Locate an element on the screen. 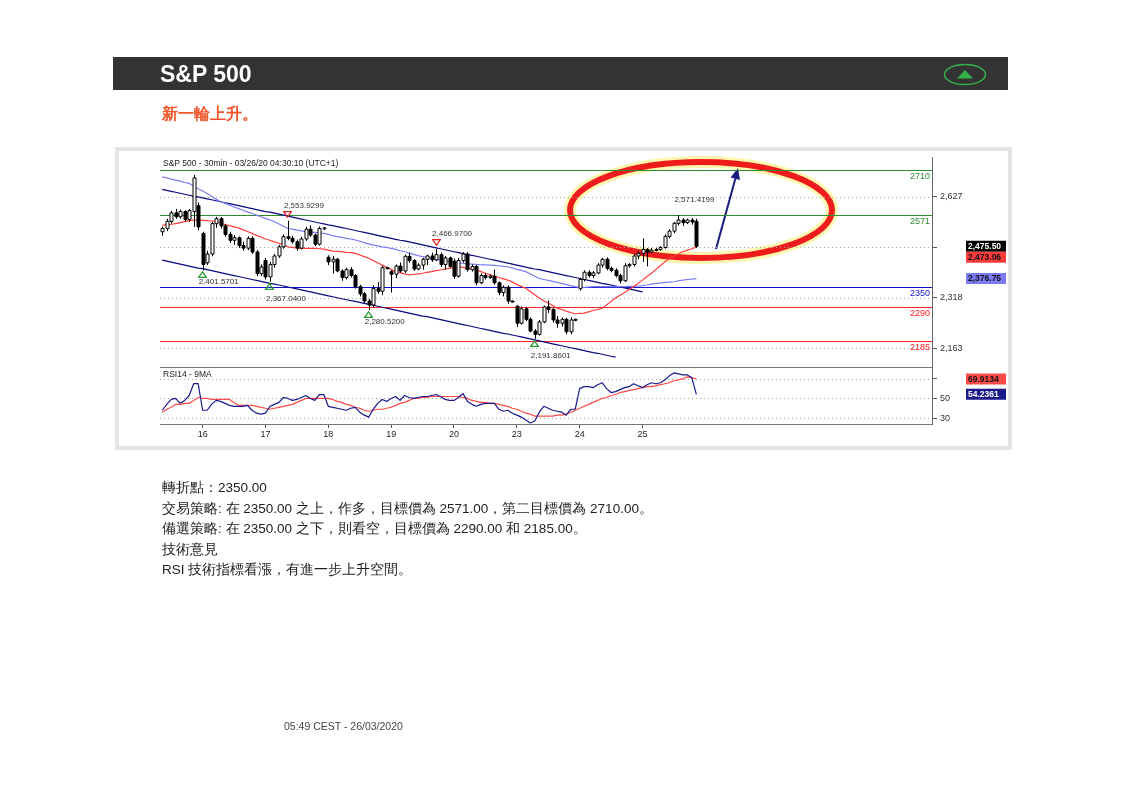 Image resolution: width=1122 pixels, height=794 pixels. y-tick-label: 2,318 is located at coordinates (951, 297).